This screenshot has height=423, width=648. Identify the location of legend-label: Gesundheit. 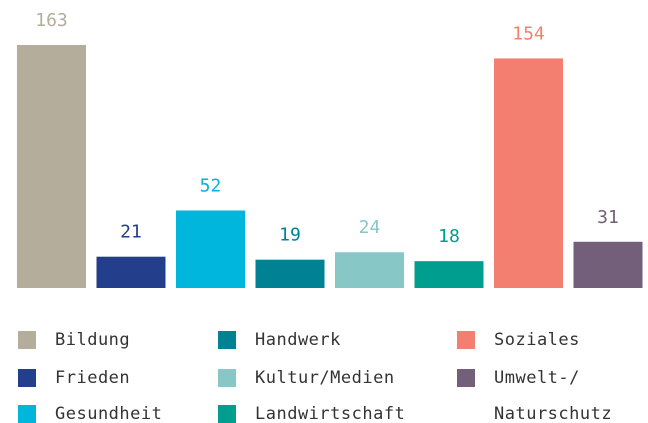
(109, 413).